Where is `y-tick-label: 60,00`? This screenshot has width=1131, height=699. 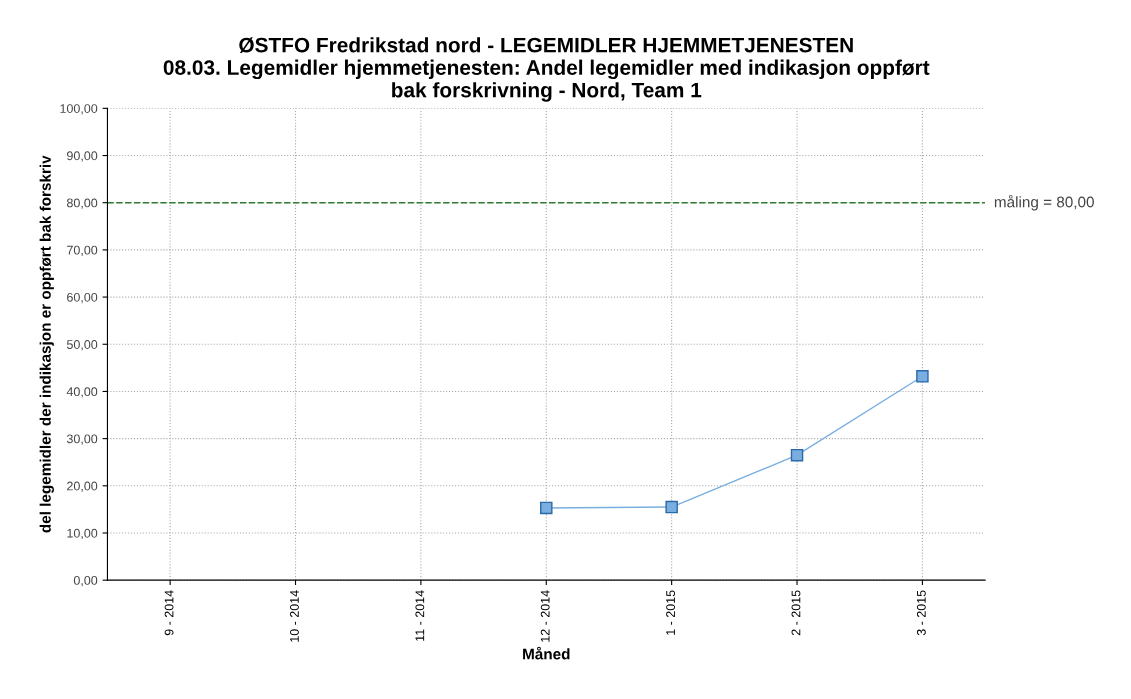
y-tick-label: 60,00 is located at coordinates (82, 298).